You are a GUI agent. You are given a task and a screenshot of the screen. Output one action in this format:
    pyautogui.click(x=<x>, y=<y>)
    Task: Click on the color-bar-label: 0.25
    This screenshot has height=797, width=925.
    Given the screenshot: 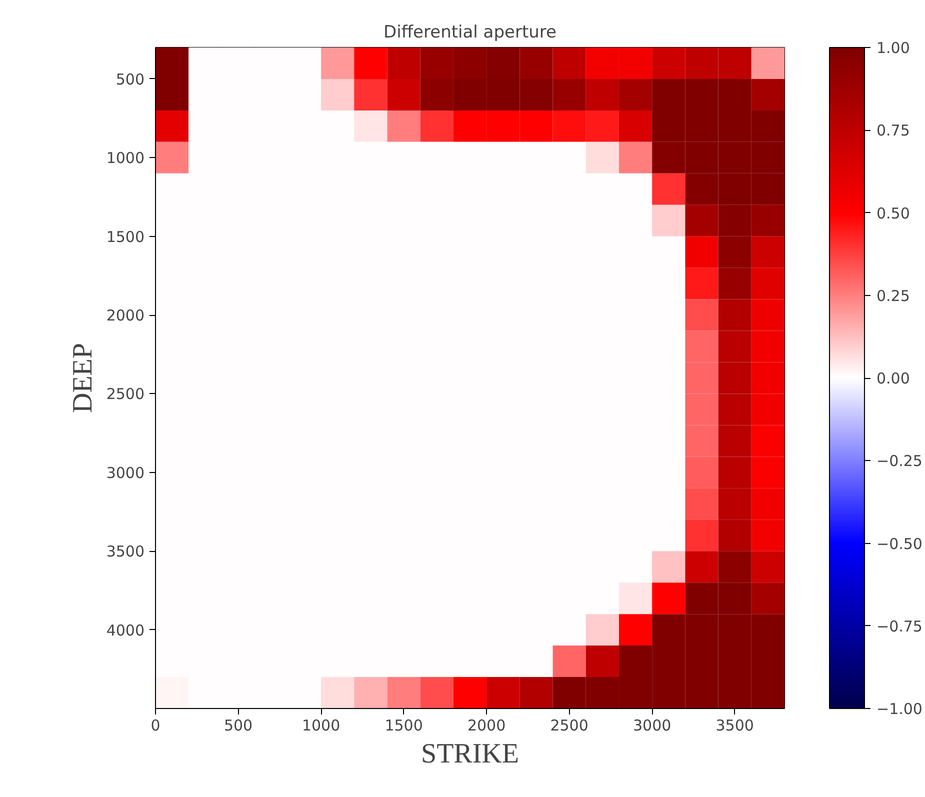 What is the action you would take?
    pyautogui.click(x=893, y=295)
    